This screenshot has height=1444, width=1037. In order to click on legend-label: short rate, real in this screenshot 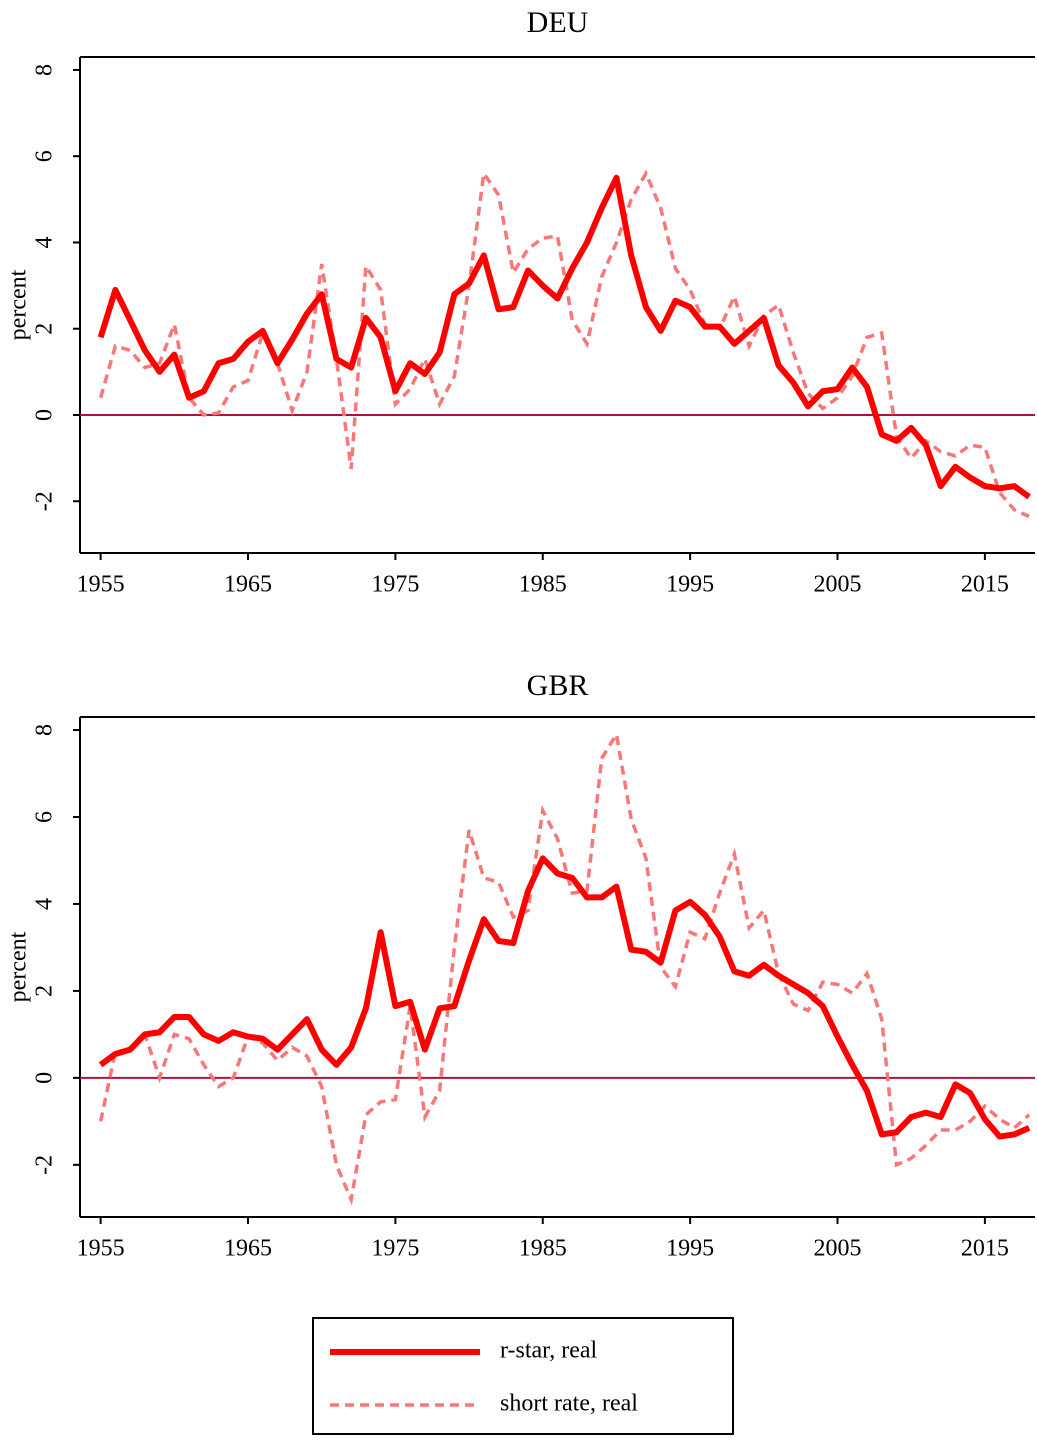, I will do `click(569, 1404)`.